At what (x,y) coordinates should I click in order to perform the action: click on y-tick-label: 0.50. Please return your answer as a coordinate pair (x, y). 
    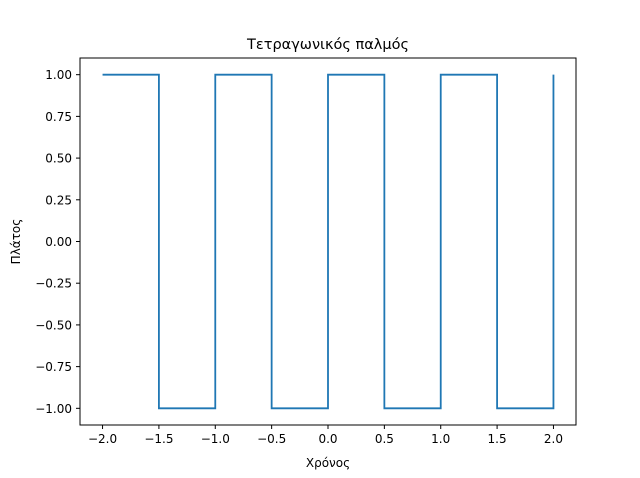
    Looking at the image, I should click on (58, 159).